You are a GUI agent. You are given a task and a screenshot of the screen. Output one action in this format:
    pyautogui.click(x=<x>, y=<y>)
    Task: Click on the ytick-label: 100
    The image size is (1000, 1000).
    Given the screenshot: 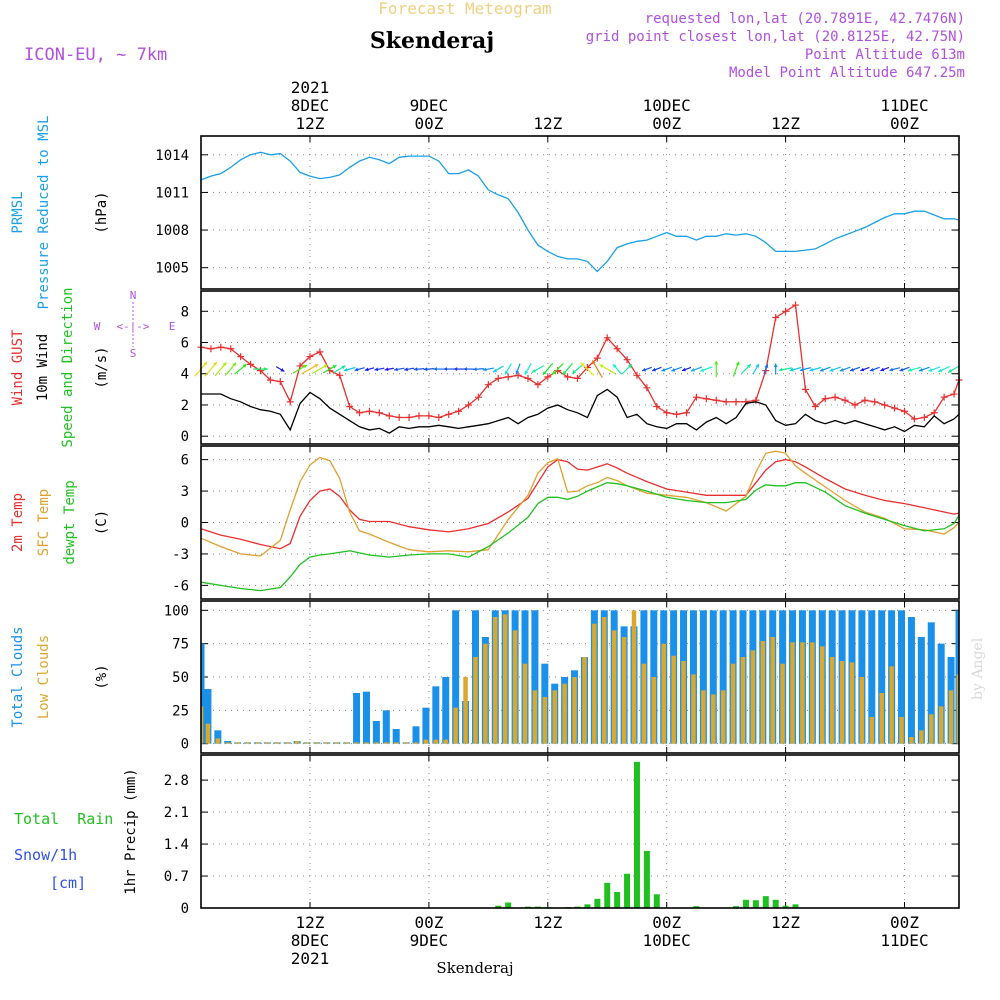 What is the action you would take?
    pyautogui.click(x=176, y=611)
    